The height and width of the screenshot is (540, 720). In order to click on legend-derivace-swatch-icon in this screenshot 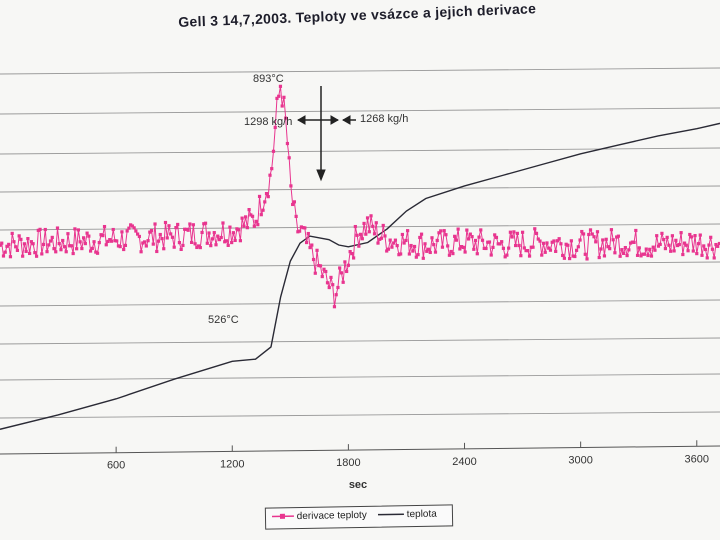, I will do `click(282, 516)`.